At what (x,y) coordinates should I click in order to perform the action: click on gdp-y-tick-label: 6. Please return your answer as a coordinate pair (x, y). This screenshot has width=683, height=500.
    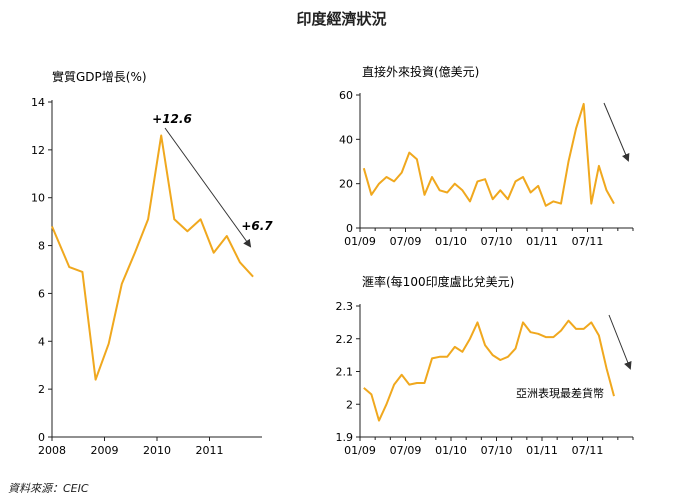
    Looking at the image, I should click on (41, 293).